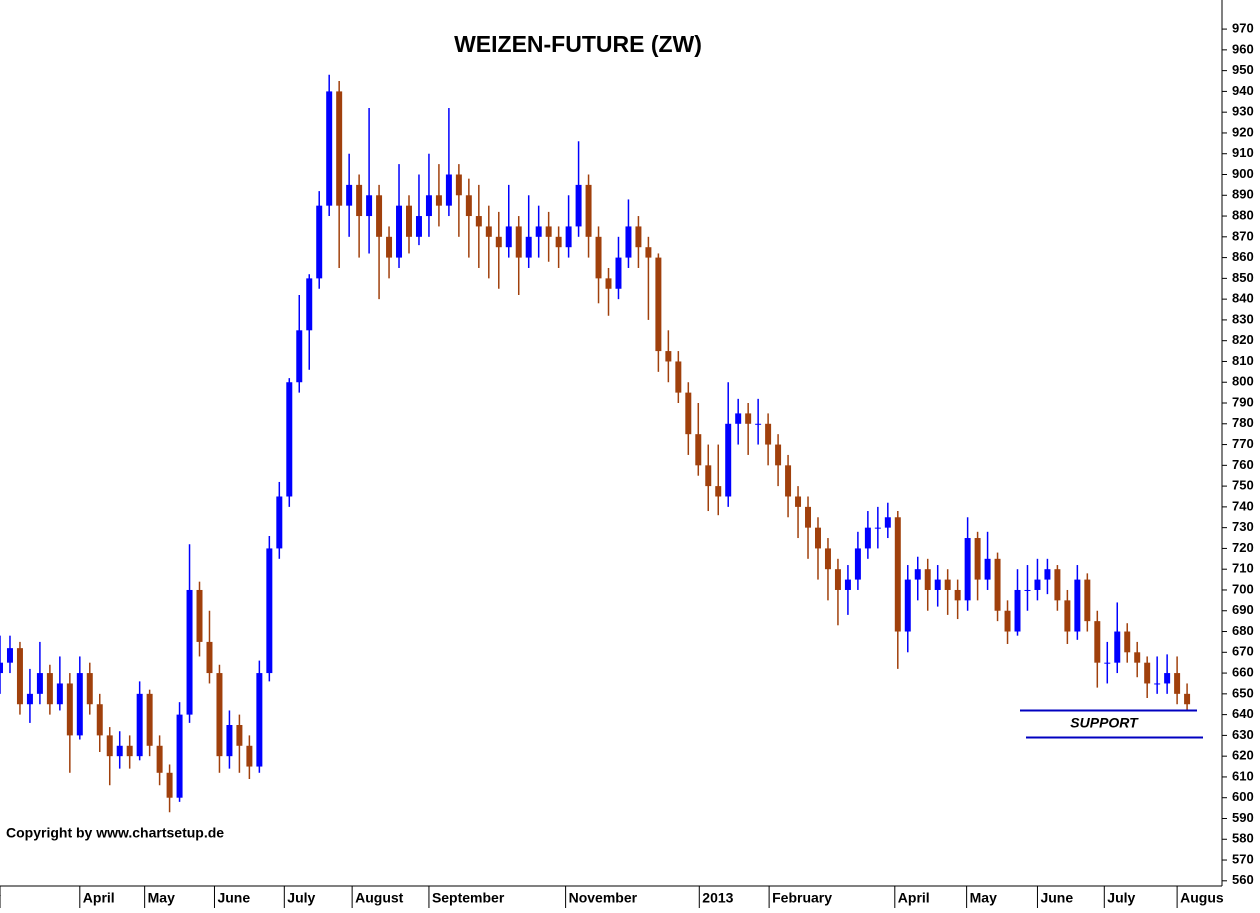 This screenshot has width=1260, height=913. I want to click on y-tick-label: 850, so click(1243, 277).